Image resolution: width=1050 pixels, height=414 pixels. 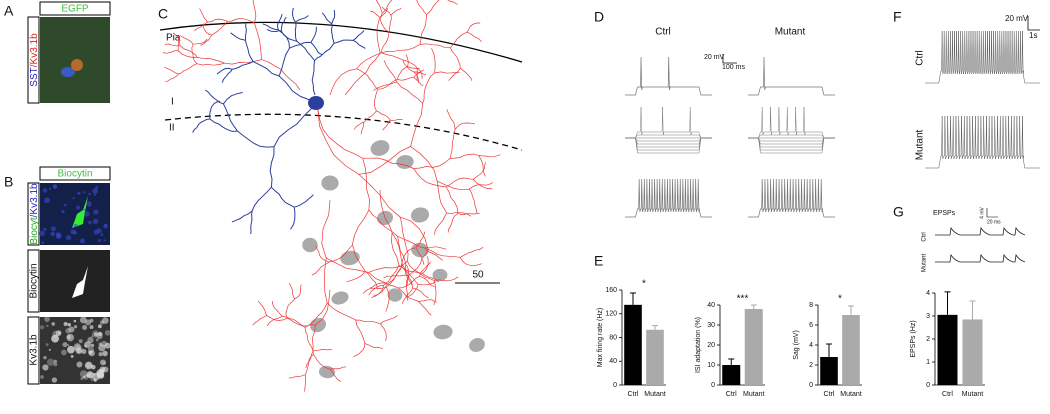 What do you see at coordinates (1017, 18) in the screenshot?
I see `scale-label: 20 mV` at bounding box center [1017, 18].